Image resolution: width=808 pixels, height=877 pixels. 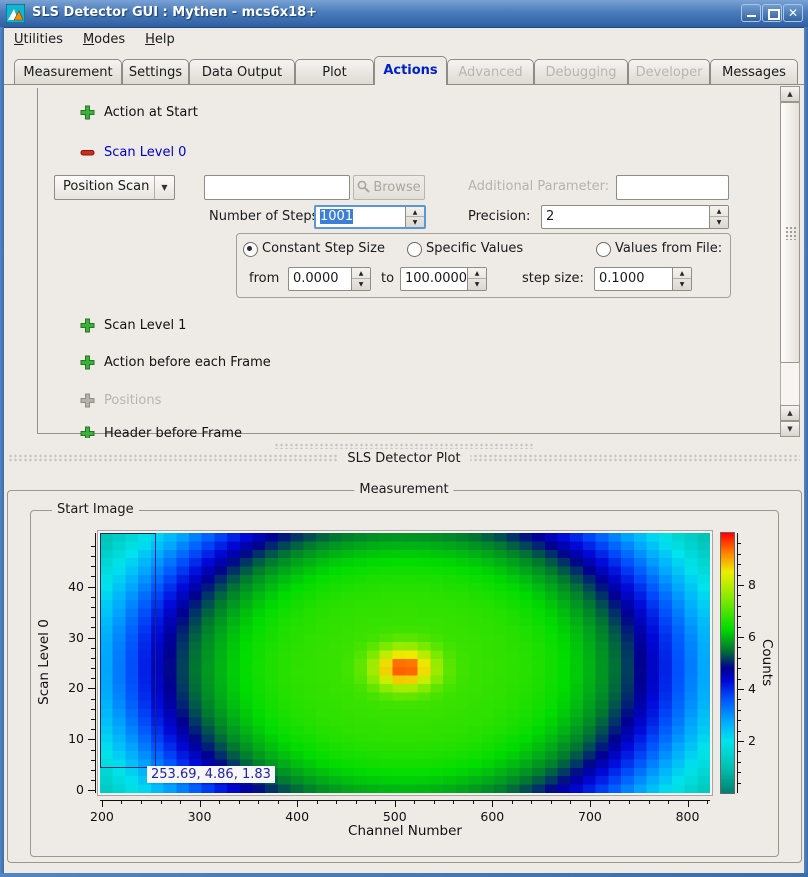 What do you see at coordinates (790, 429) in the screenshot?
I see `scroll-down-button: ▼` at bounding box center [790, 429].